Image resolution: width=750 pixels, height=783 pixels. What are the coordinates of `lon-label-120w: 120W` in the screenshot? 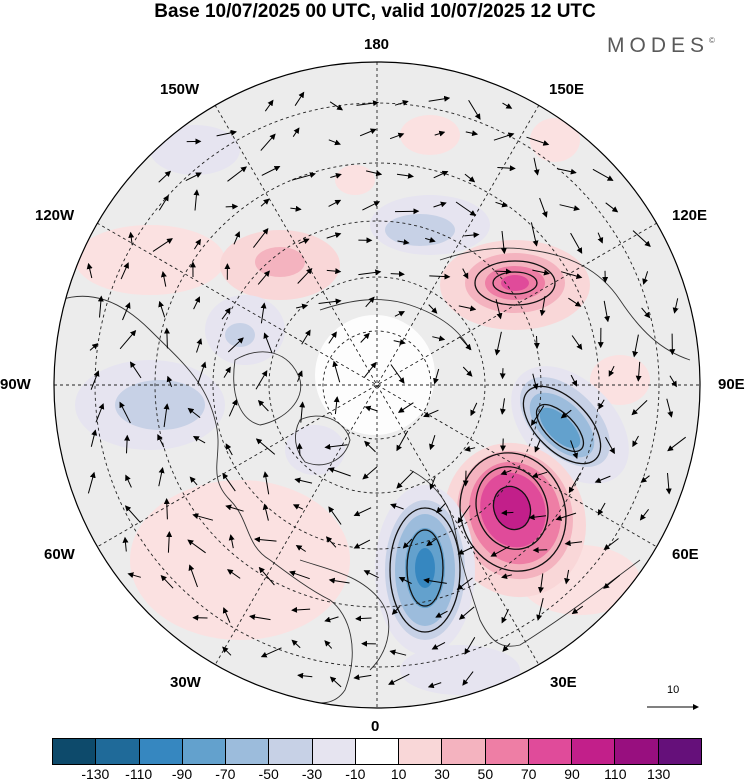 It's located at (55, 215).